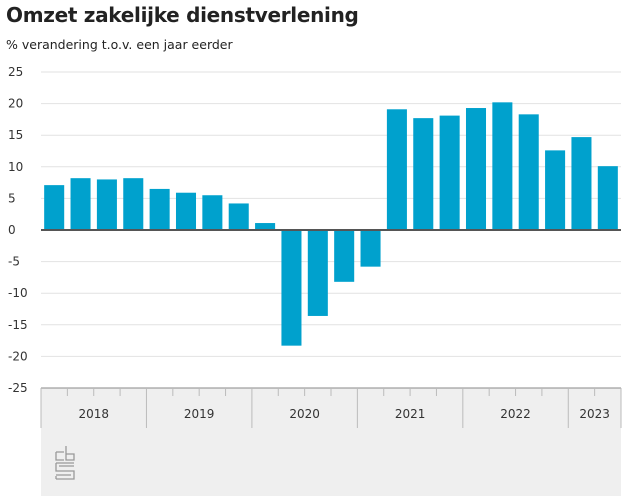 This screenshot has width=626, height=496. What do you see at coordinates (14, 262) in the screenshot?
I see `y-tick-label: -5` at bounding box center [14, 262].